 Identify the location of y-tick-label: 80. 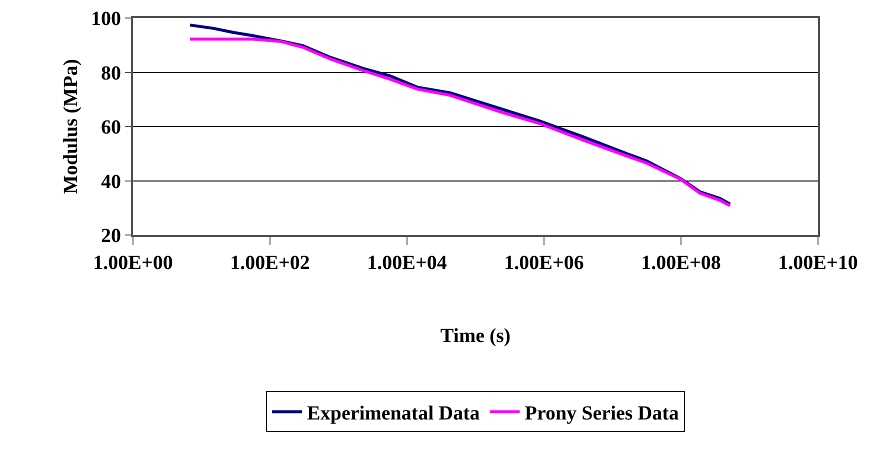
(111, 73).